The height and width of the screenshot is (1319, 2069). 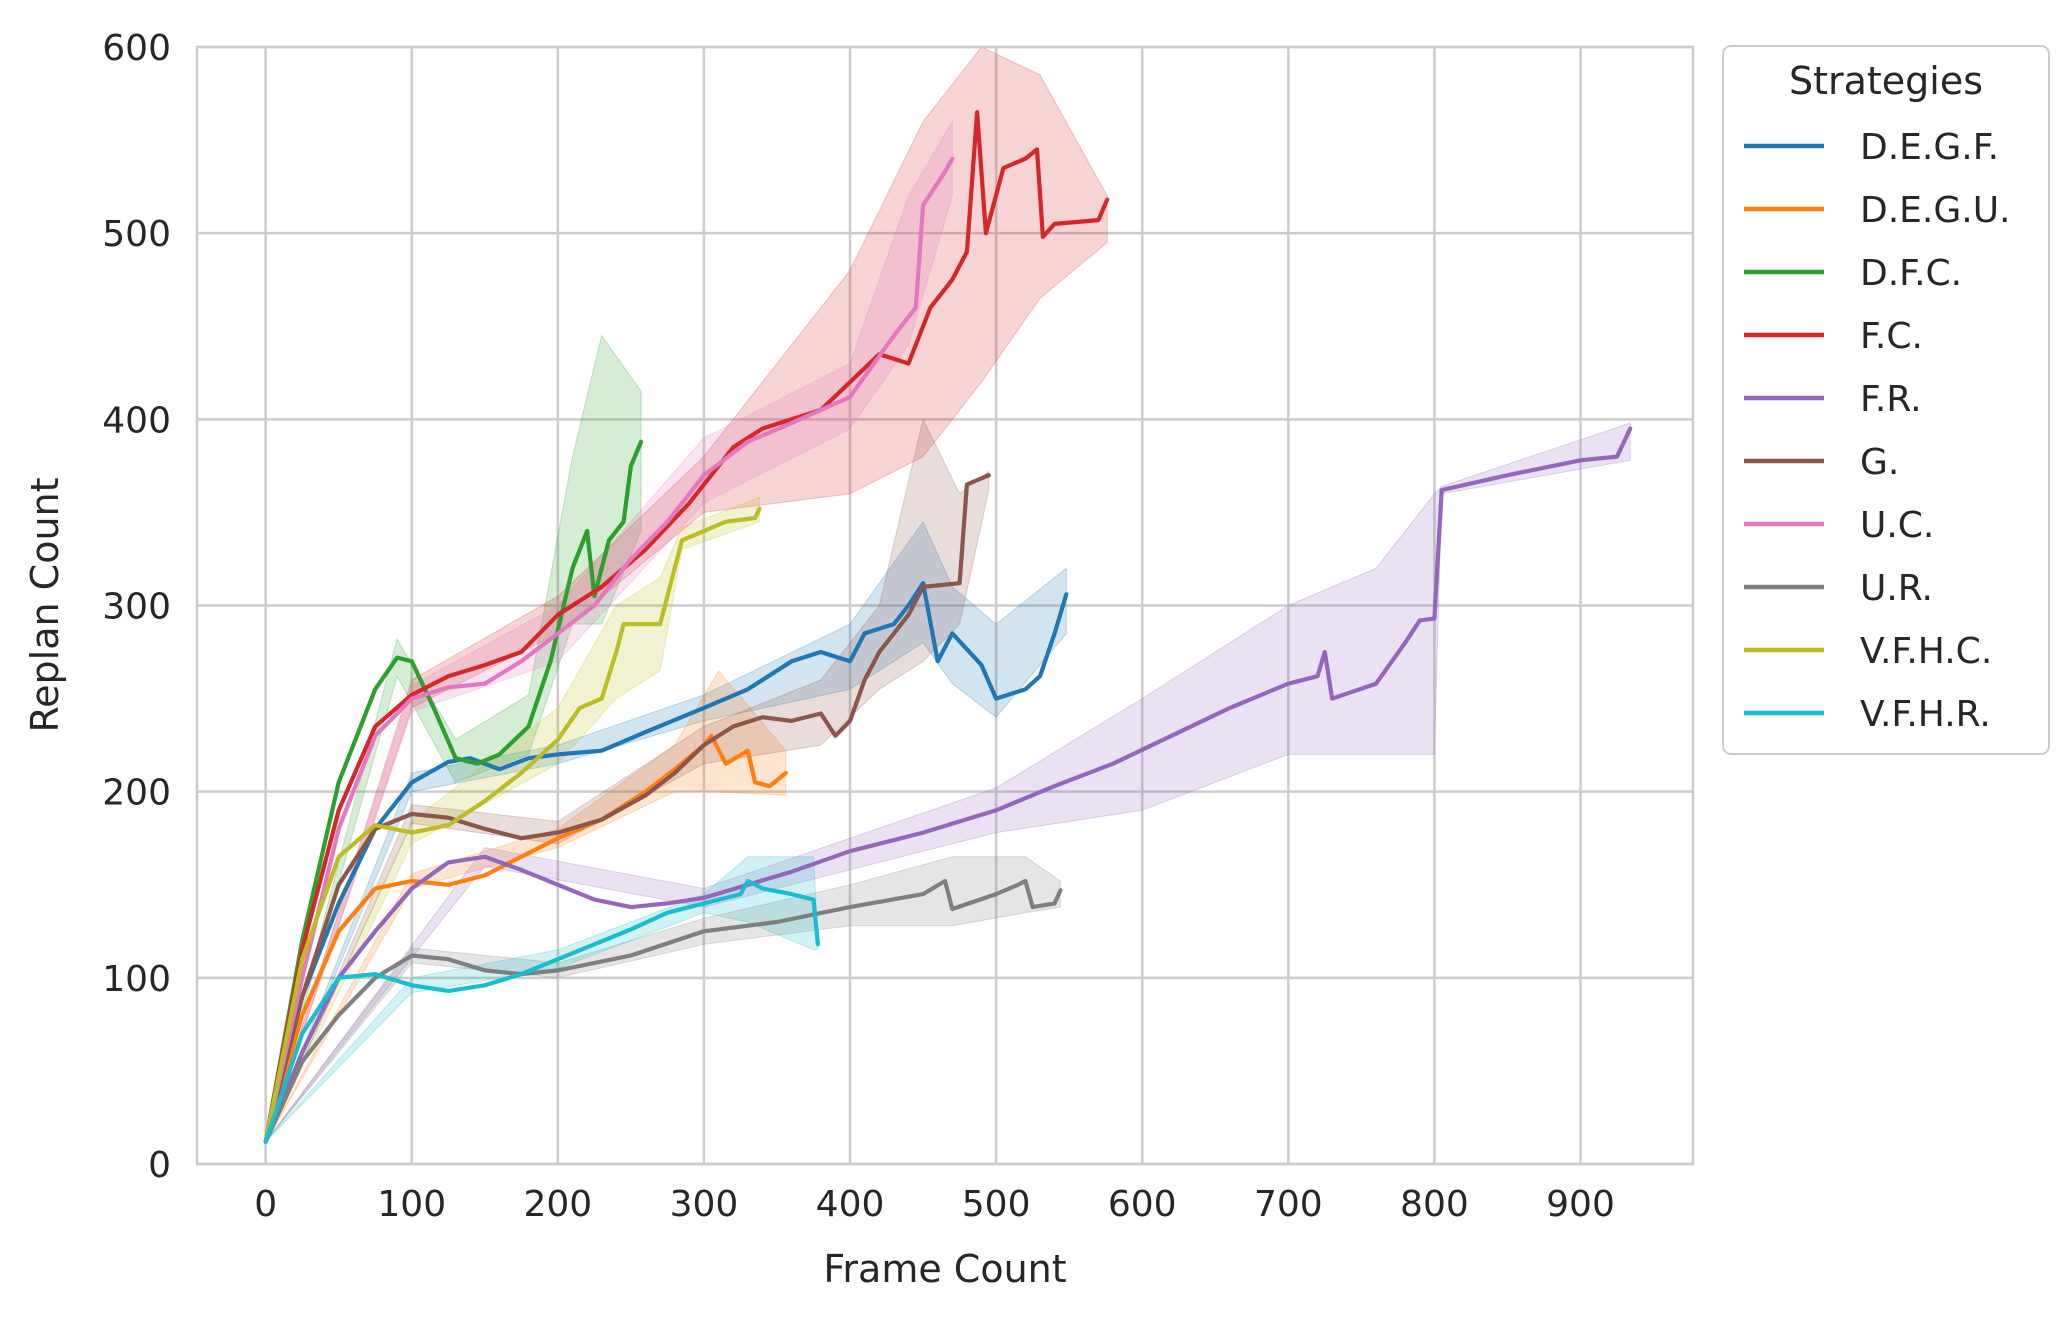 I want to click on legend-label: V.F.H.R., so click(x=1925, y=714).